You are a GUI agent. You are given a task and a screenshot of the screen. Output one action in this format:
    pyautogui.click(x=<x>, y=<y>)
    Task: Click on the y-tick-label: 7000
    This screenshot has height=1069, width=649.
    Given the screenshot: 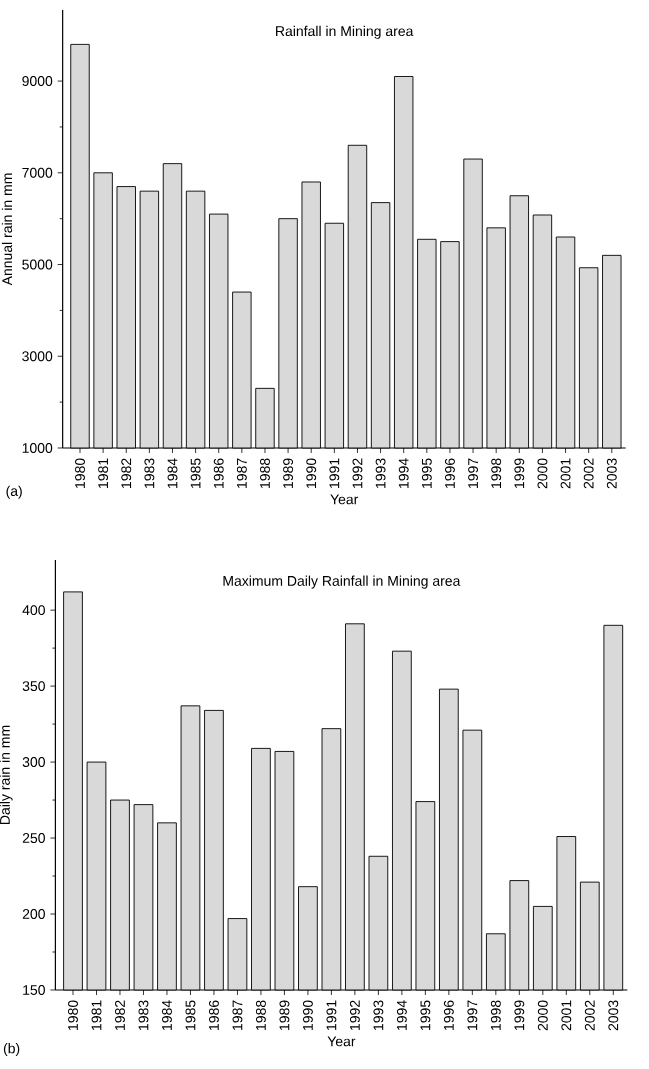 What is the action you would take?
    pyautogui.click(x=37, y=172)
    